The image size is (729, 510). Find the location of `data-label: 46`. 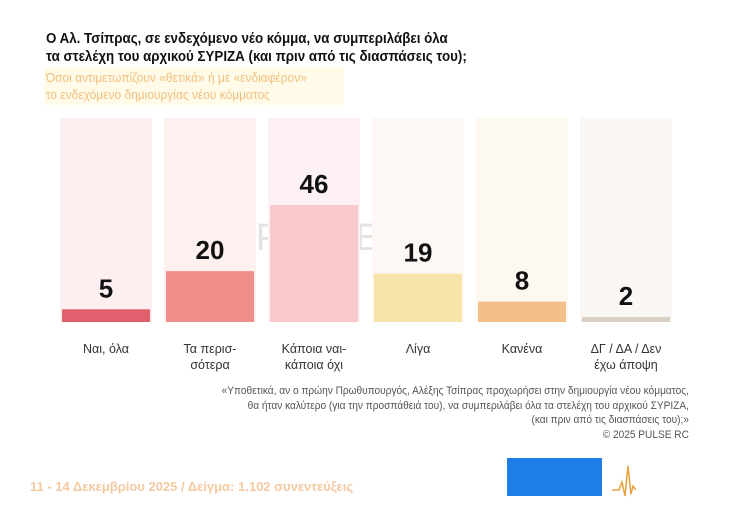

data-label: 46 is located at coordinates (314, 184).